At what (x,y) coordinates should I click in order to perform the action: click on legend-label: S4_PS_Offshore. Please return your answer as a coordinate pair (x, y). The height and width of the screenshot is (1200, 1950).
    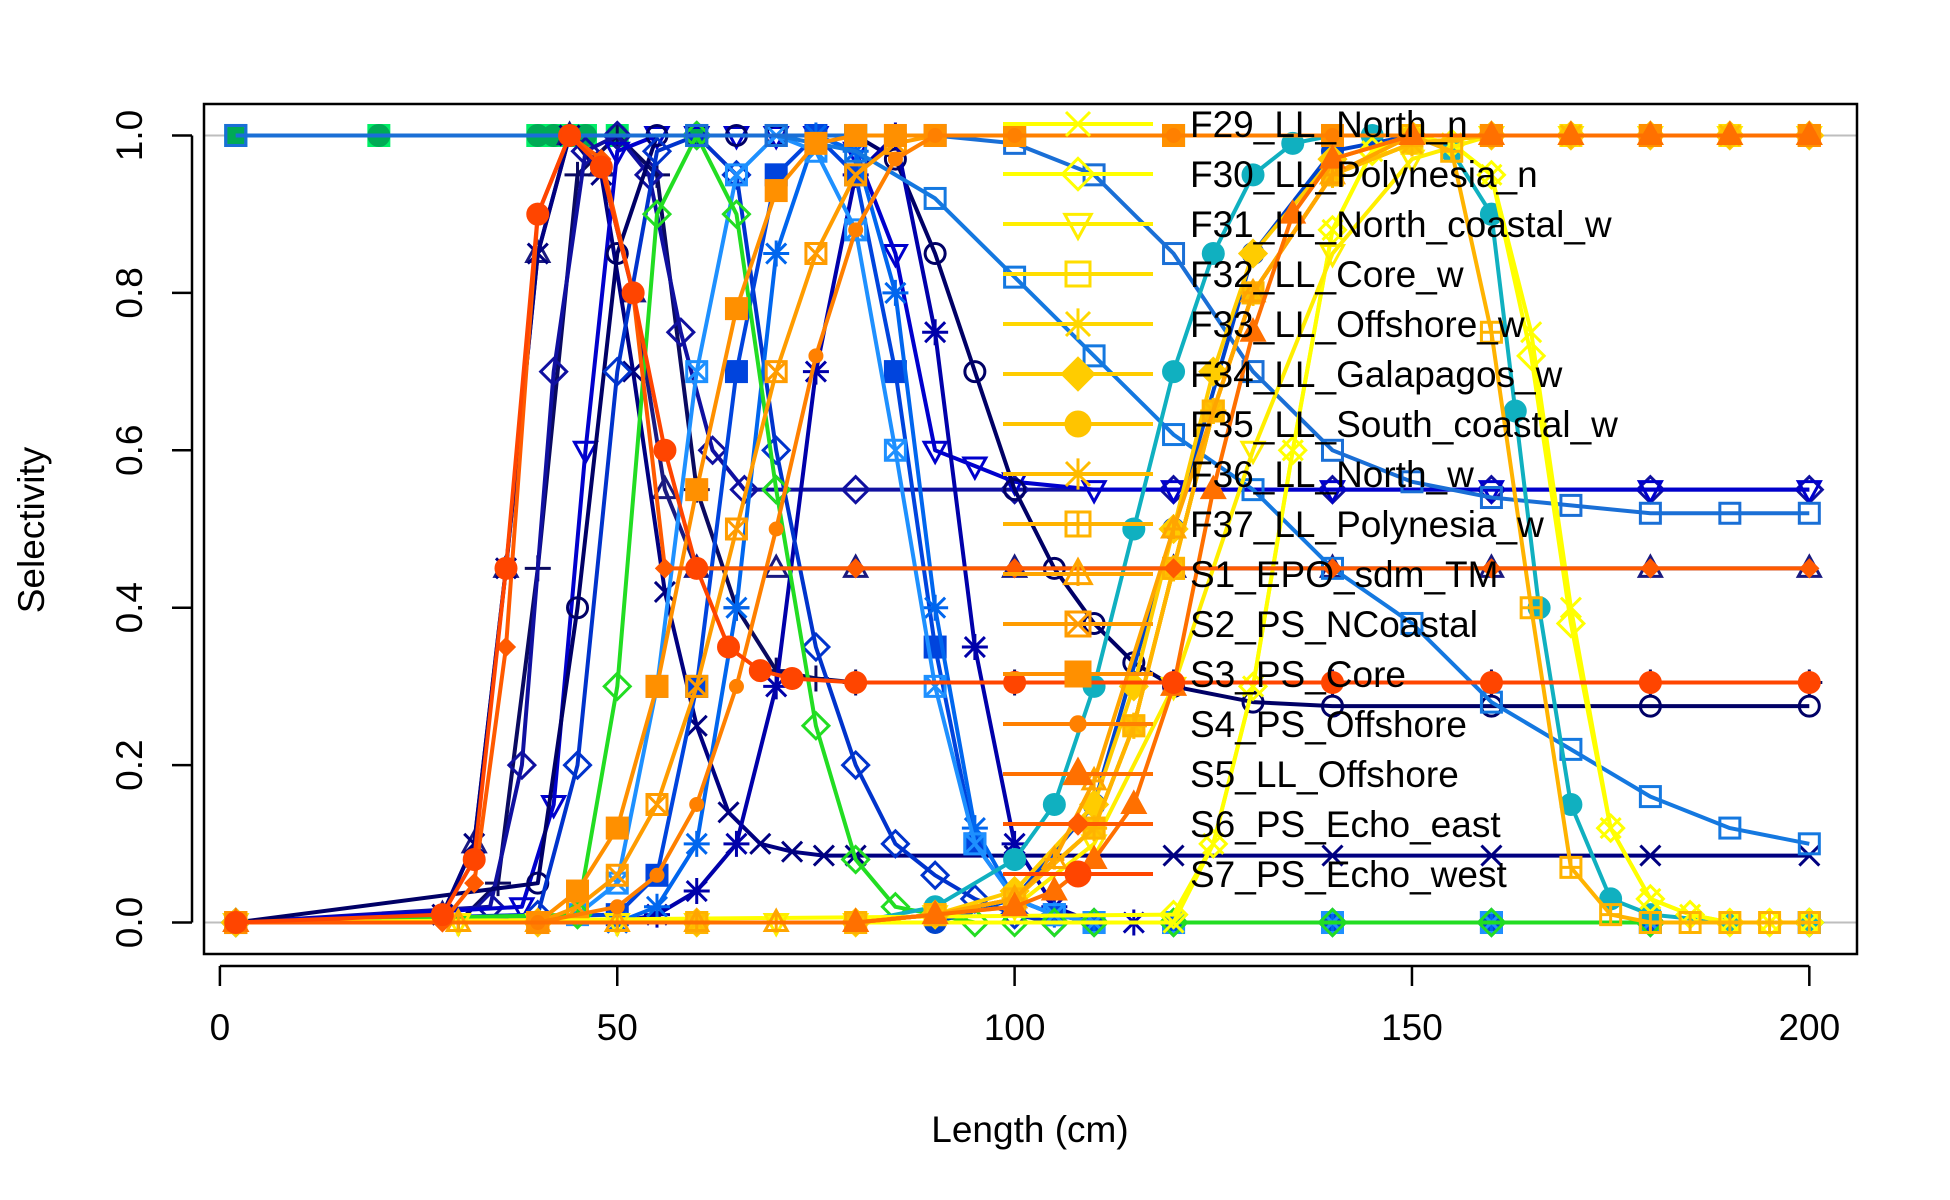
    Looking at the image, I should click on (1328, 724).